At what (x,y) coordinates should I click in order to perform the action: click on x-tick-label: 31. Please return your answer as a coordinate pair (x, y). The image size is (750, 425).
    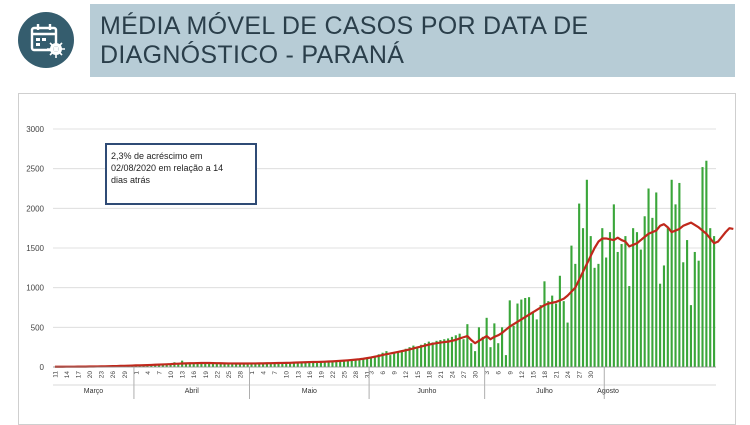
    Looking at the image, I should click on (368, 375).